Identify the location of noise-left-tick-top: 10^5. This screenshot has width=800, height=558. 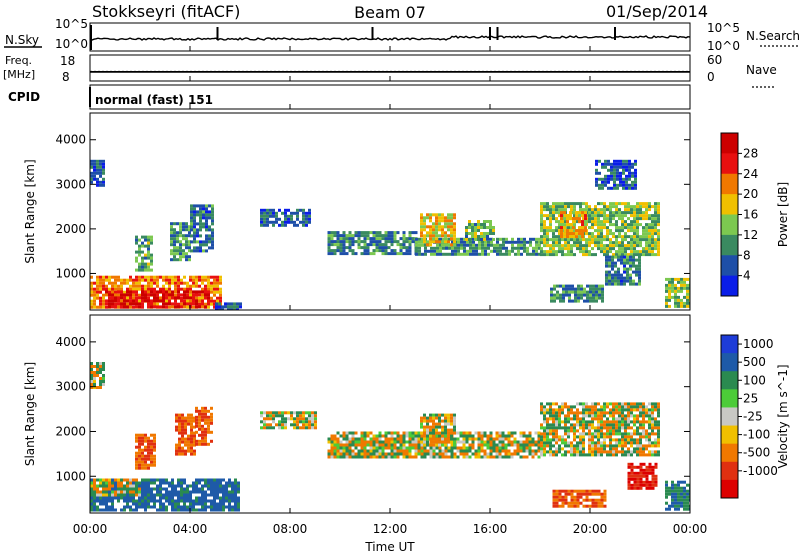
(71, 24).